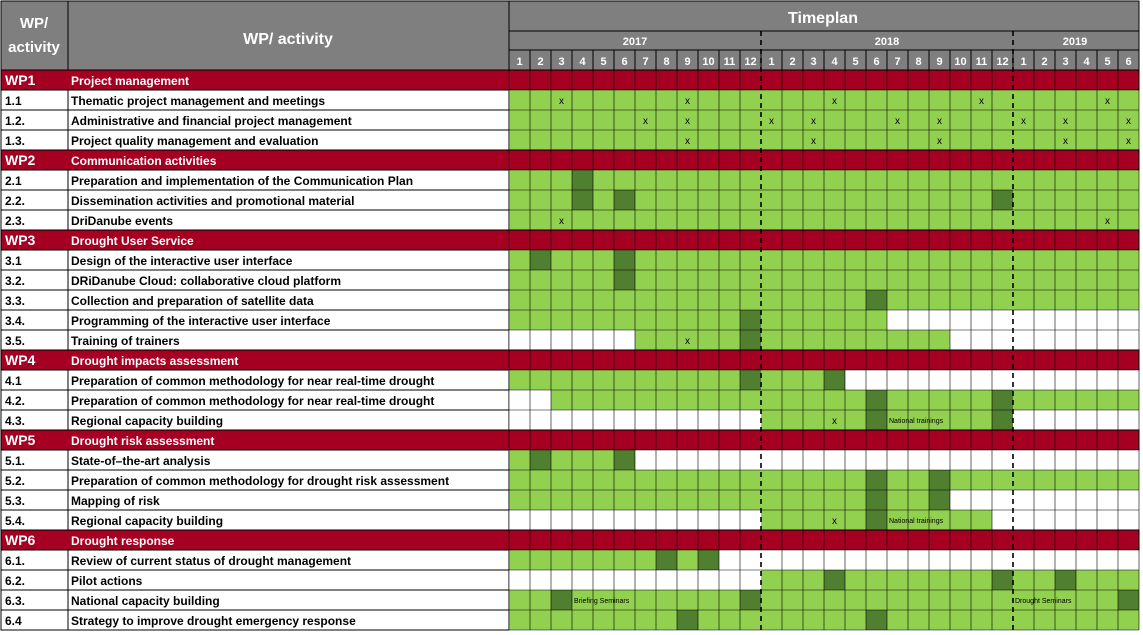 The width and height of the screenshot is (1143, 635). What do you see at coordinates (855, 62) in the screenshot?
I see `month-label: 5` at bounding box center [855, 62].